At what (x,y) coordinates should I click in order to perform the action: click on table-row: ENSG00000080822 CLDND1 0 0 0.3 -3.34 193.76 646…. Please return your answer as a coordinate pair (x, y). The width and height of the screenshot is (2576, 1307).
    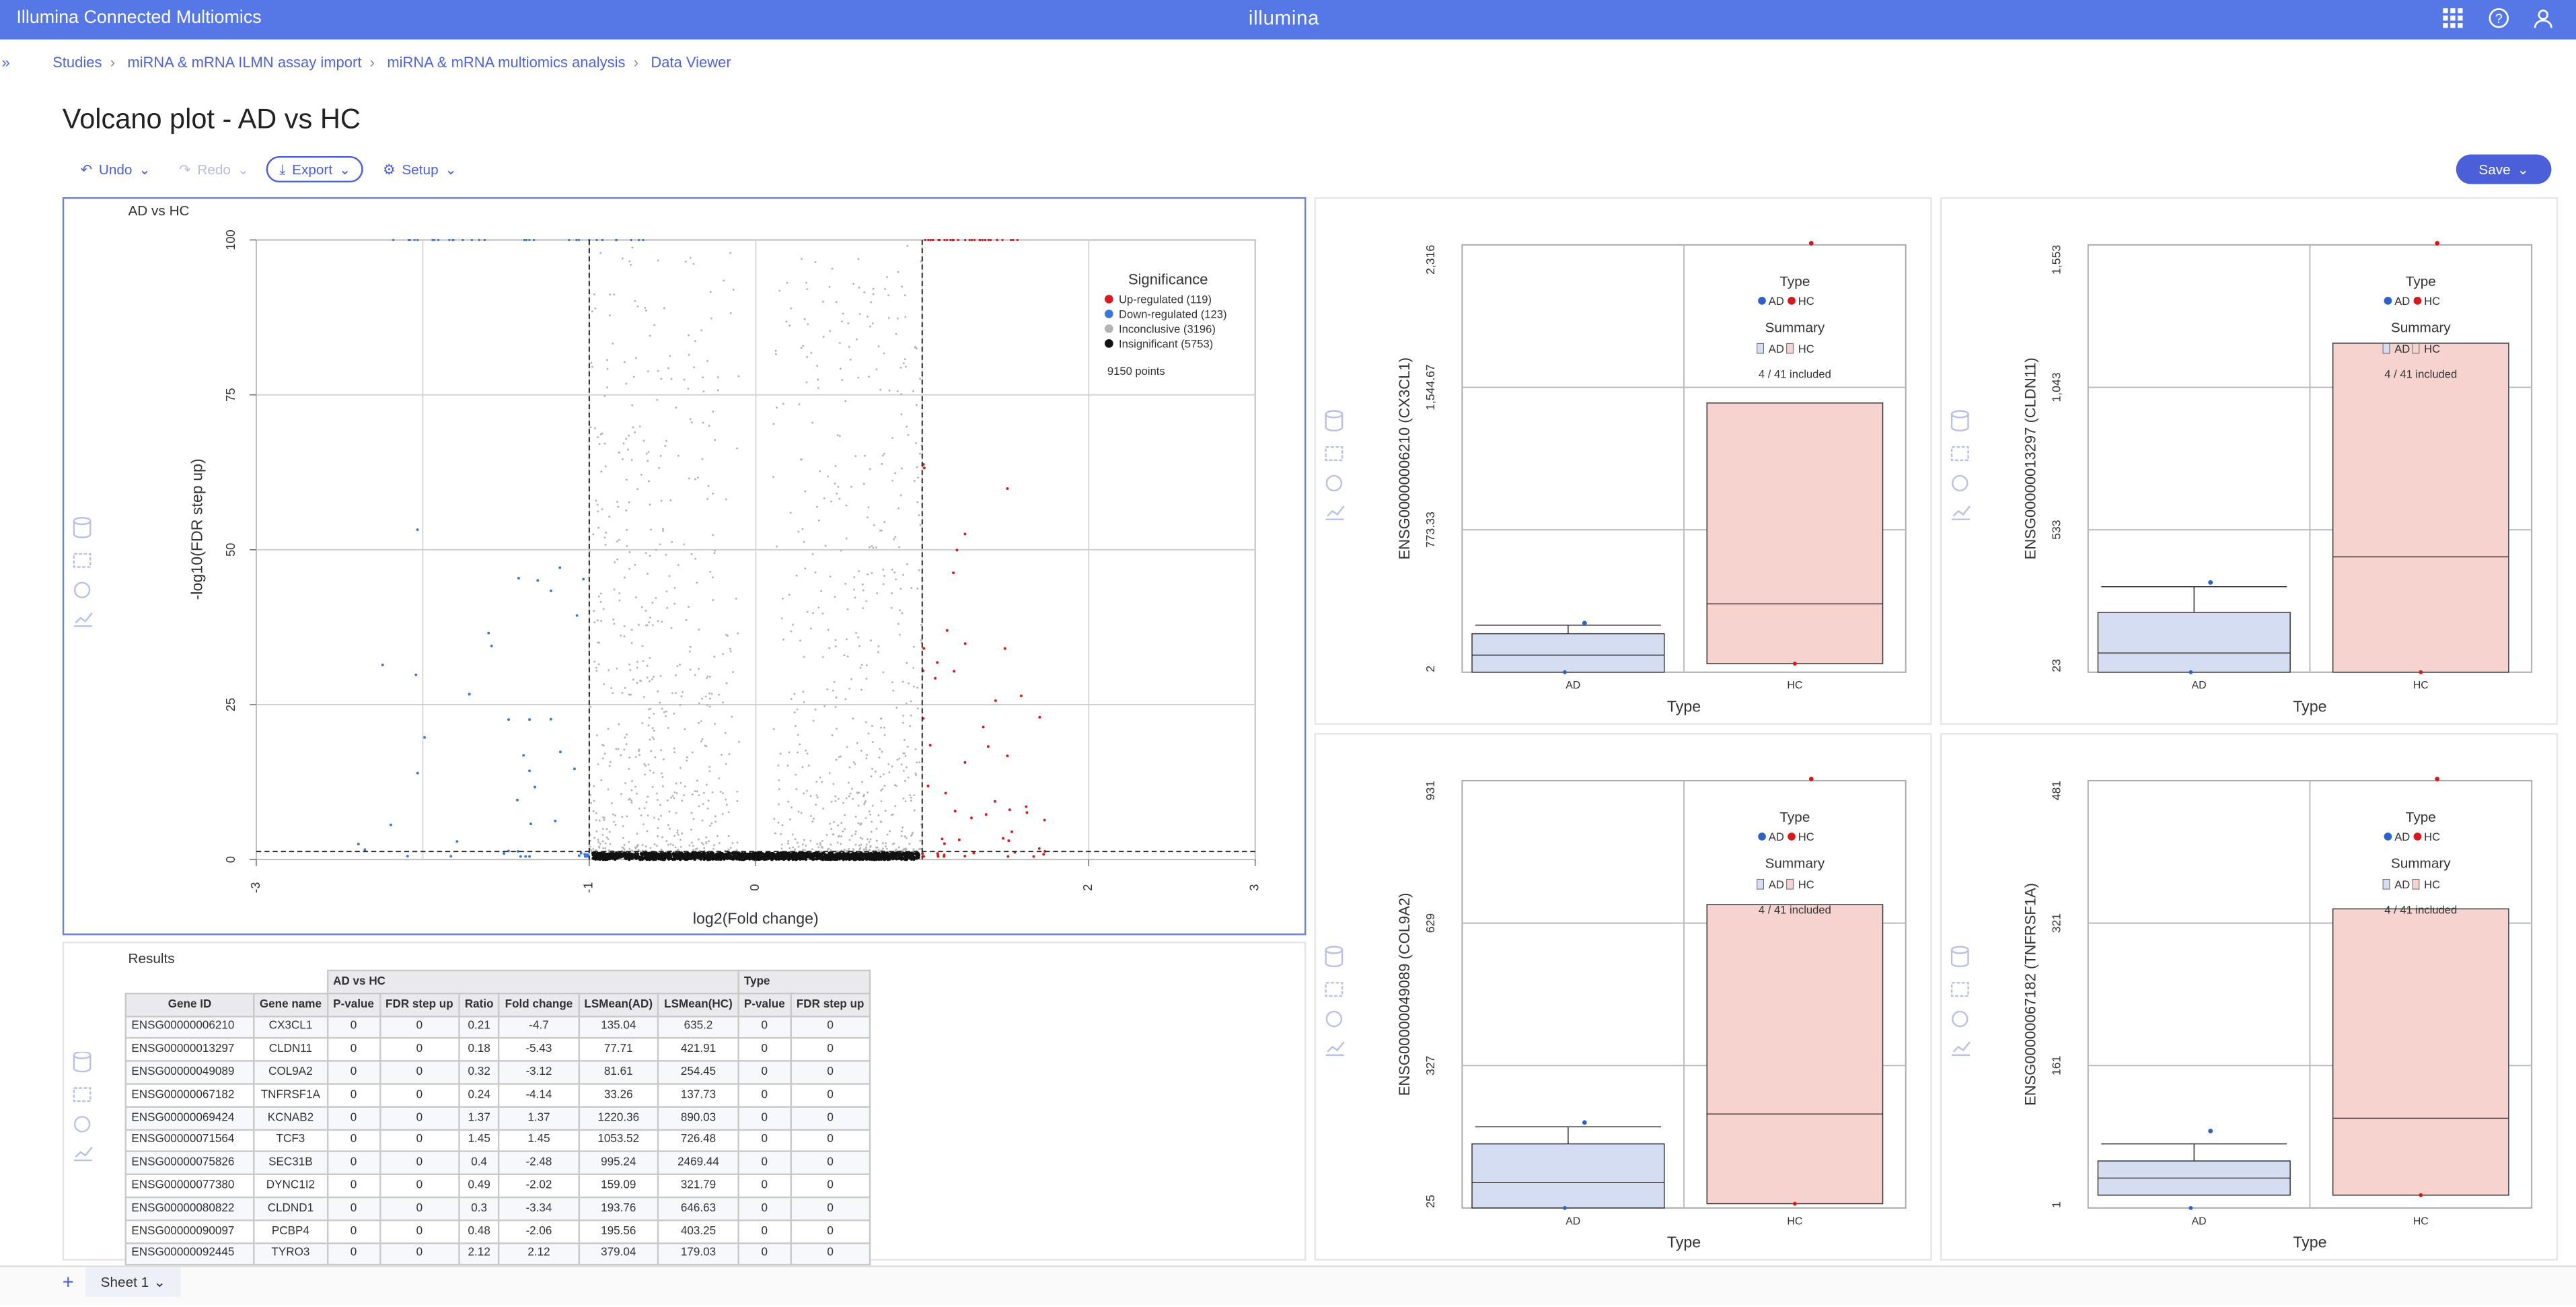
    Looking at the image, I should click on (497, 1209).